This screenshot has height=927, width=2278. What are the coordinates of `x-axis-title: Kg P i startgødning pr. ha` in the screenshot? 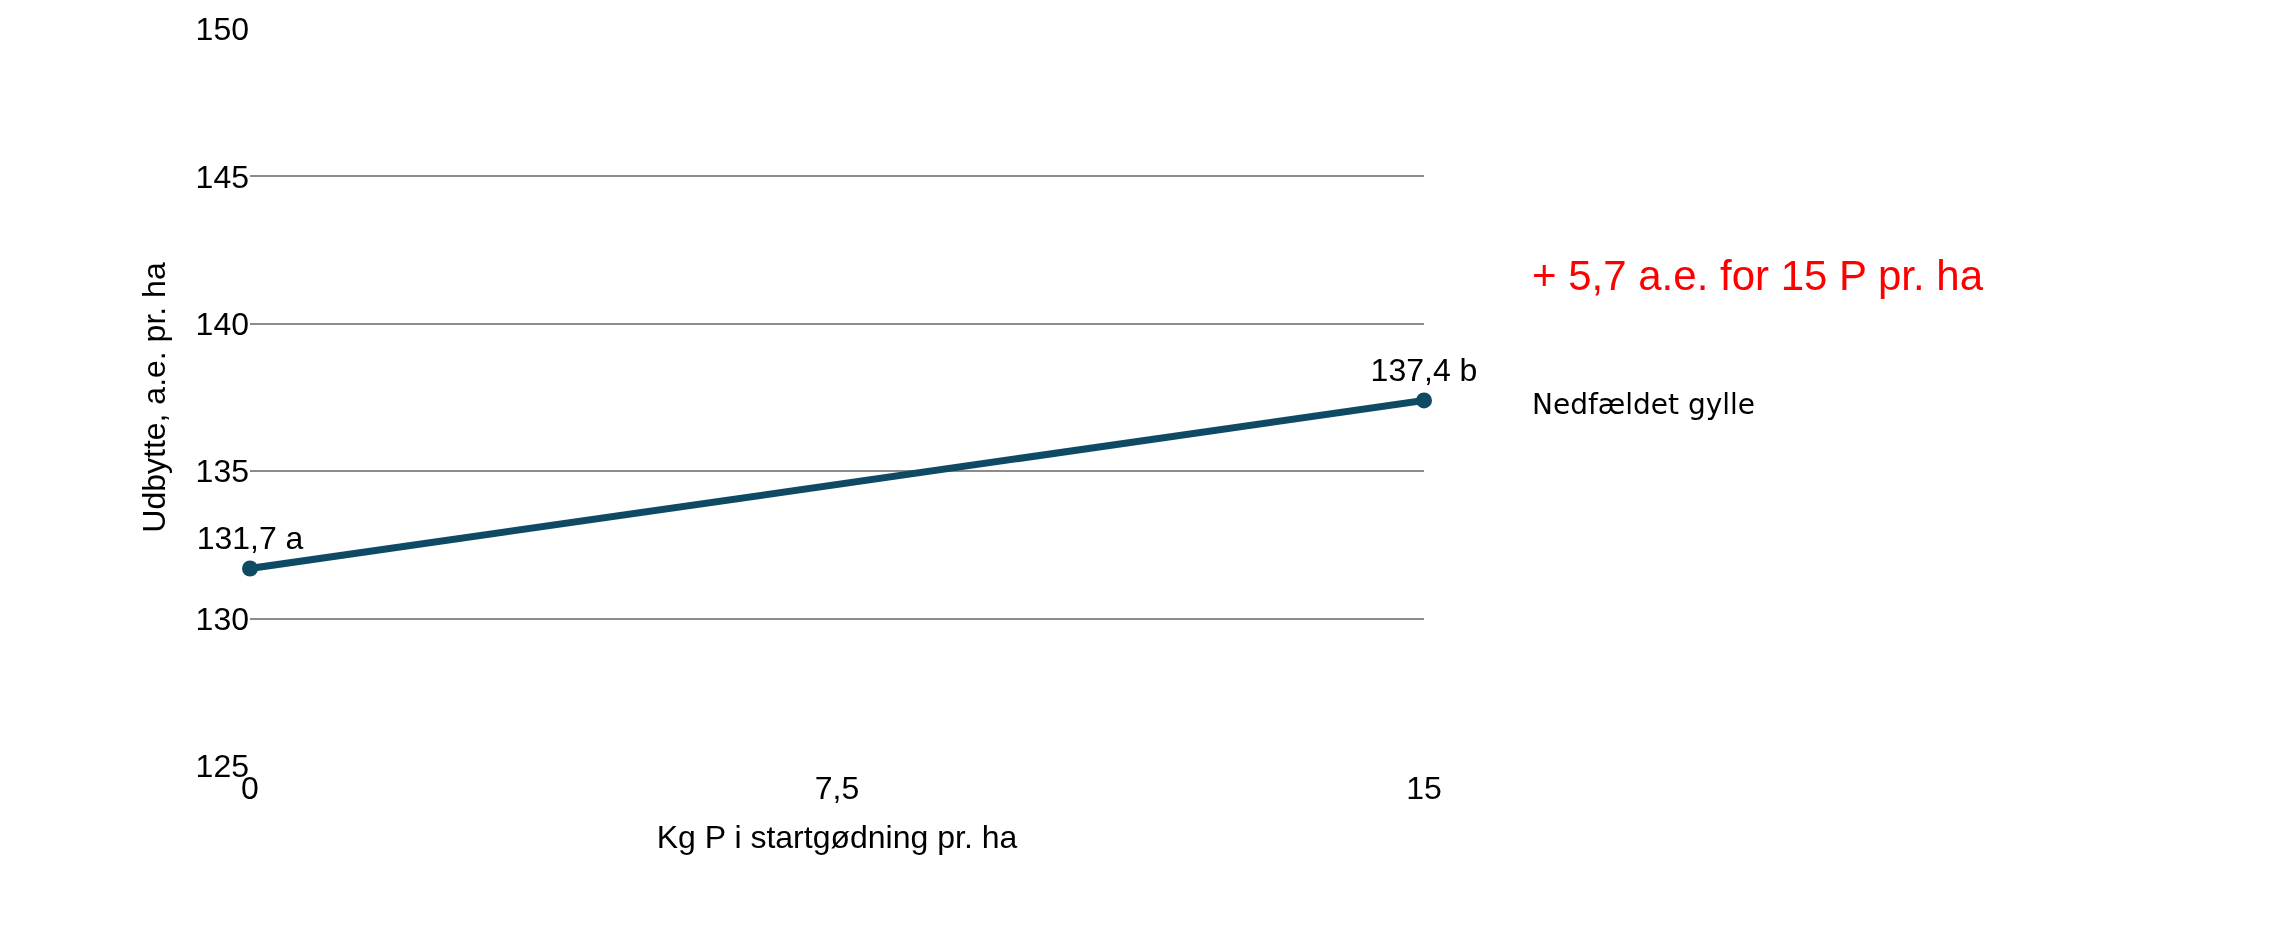 It's located at (837, 836).